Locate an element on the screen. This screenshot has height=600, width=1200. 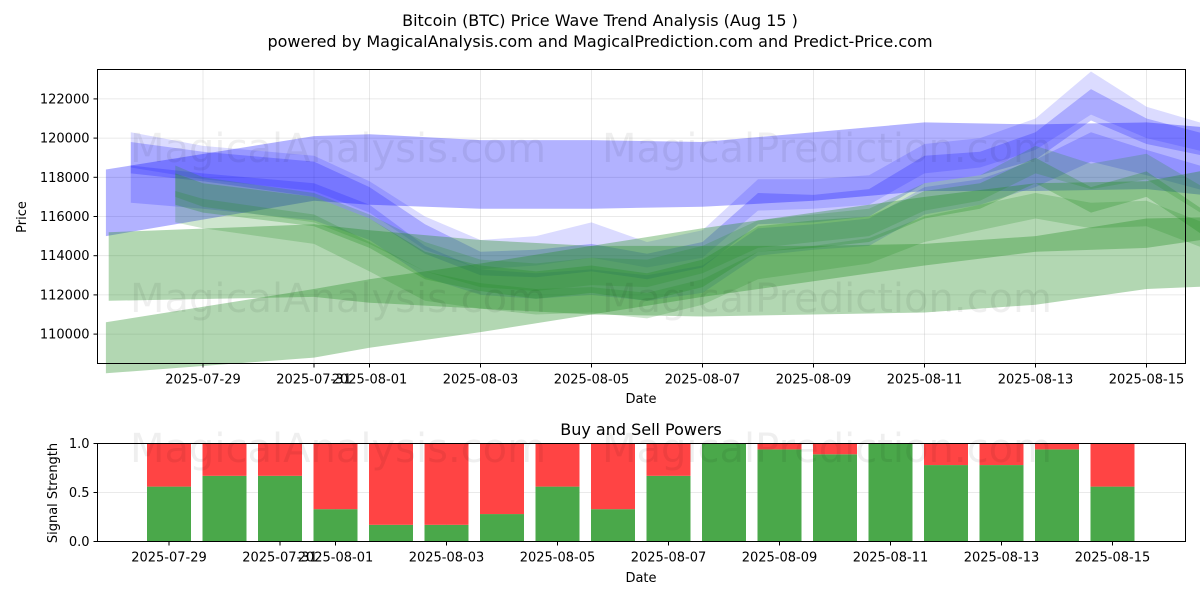
watermark-prediction-bottom: MagicalPrediction.com is located at coordinates (827, 449).